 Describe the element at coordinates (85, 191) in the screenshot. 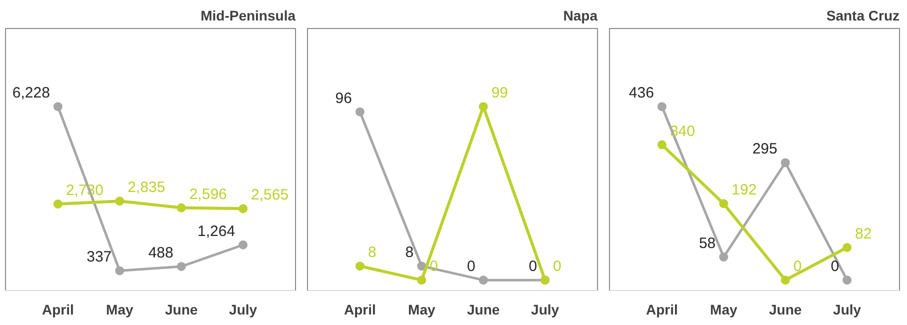

I see `data-label: 2,730` at that location.